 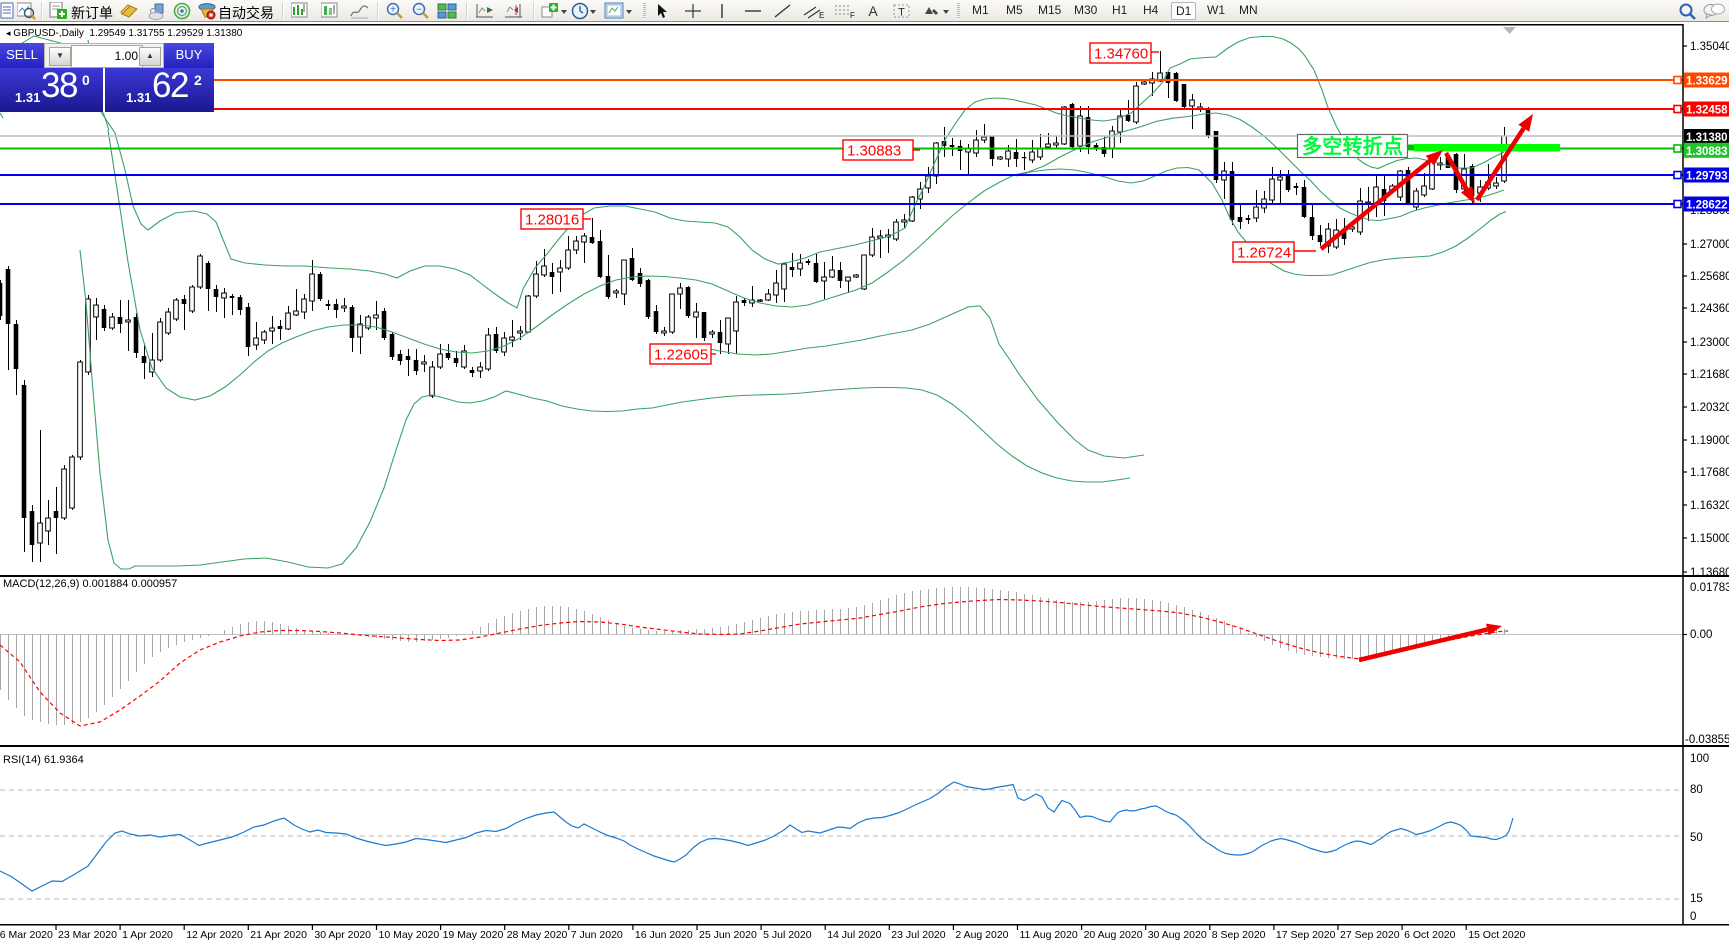 What do you see at coordinates (1239, 935) in the screenshot?
I see `svg-text: 8 Sep 2020` at bounding box center [1239, 935].